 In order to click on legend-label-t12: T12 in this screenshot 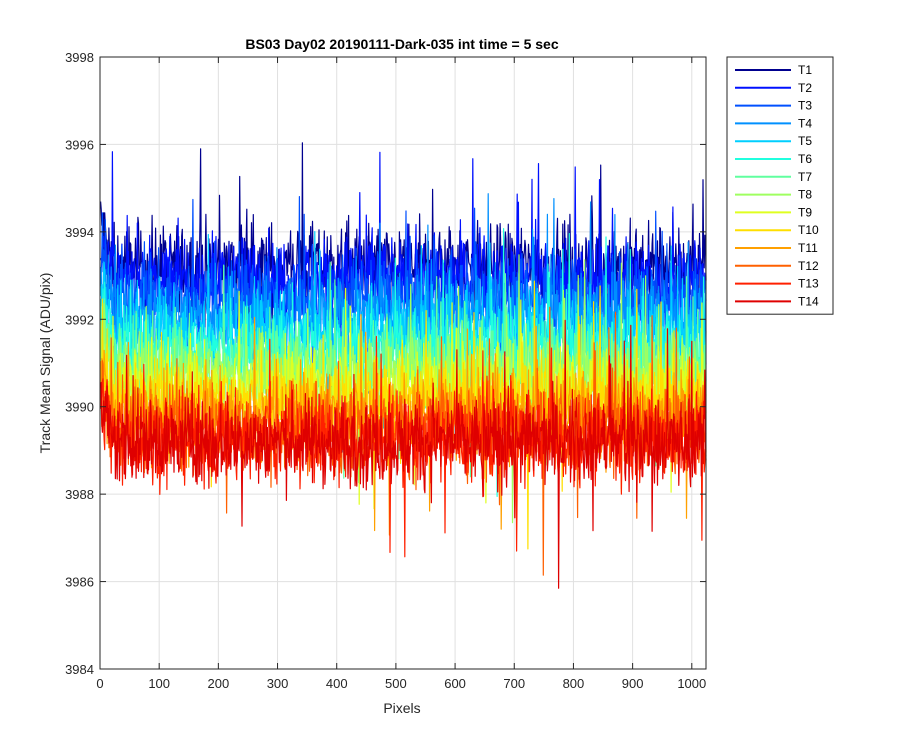, I will do `click(808, 266)`.